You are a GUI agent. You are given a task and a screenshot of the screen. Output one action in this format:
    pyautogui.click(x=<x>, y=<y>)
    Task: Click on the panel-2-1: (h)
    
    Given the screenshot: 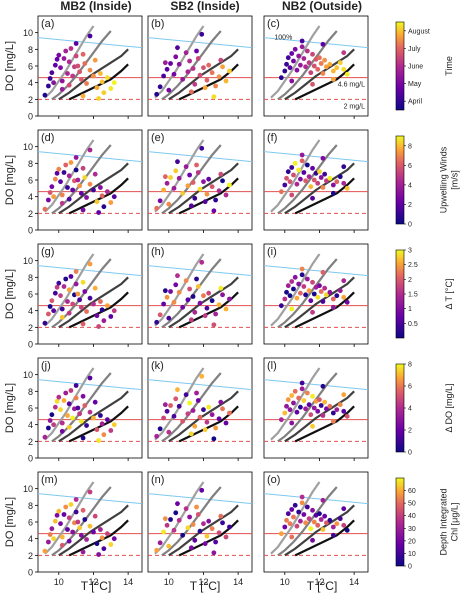 What is the action you would take?
    pyautogui.click(x=200, y=295)
    